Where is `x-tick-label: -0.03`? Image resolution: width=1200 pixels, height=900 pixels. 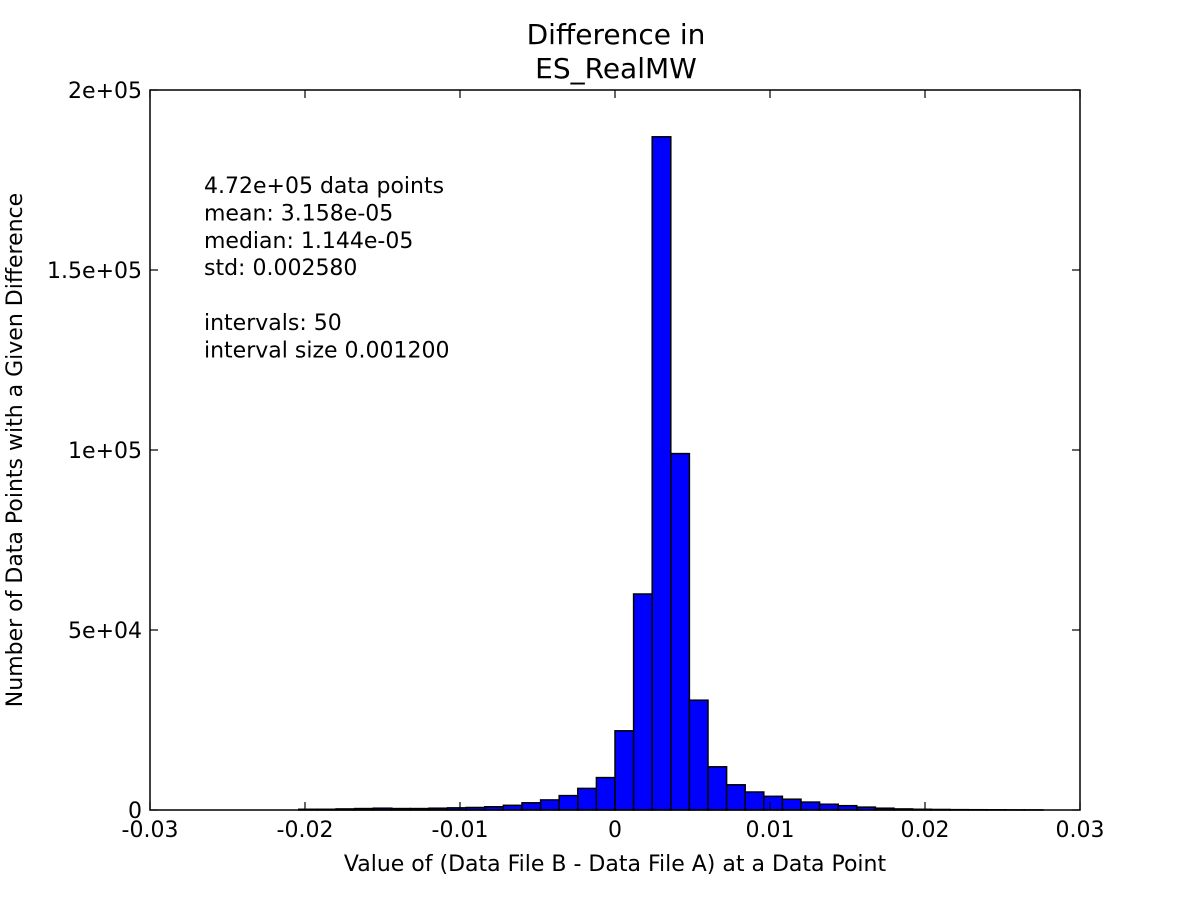 x-tick-label: -0.03 is located at coordinates (150, 830).